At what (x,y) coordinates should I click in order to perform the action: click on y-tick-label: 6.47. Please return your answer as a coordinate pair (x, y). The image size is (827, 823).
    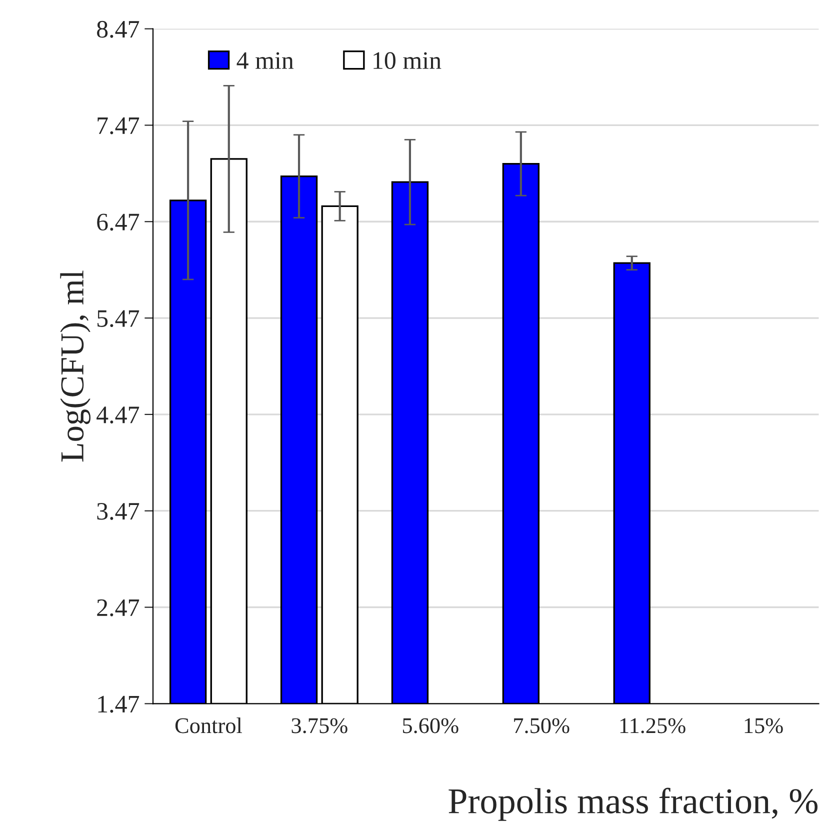
    Looking at the image, I should click on (118, 222).